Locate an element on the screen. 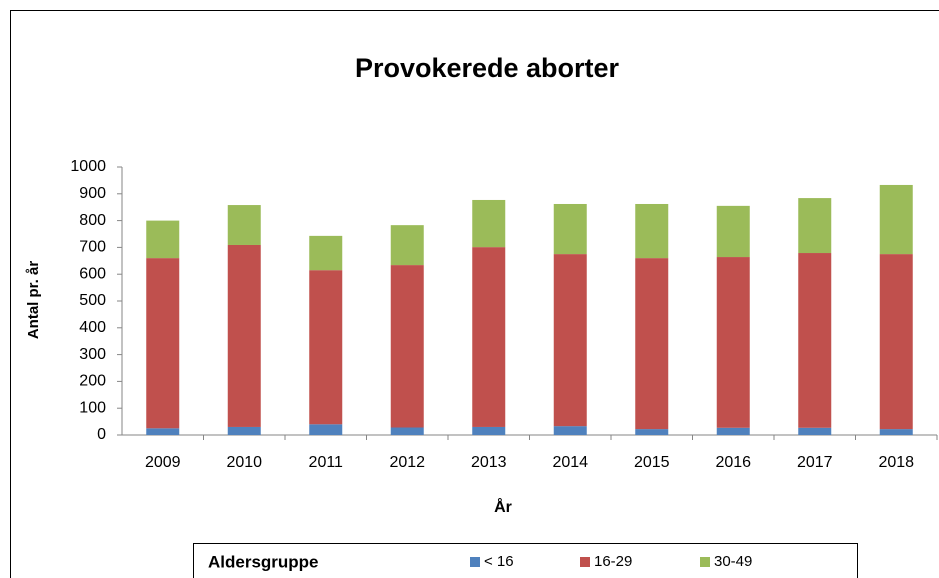 This screenshot has height=578, width=939. x-tick-label: 2015 is located at coordinates (652, 462).